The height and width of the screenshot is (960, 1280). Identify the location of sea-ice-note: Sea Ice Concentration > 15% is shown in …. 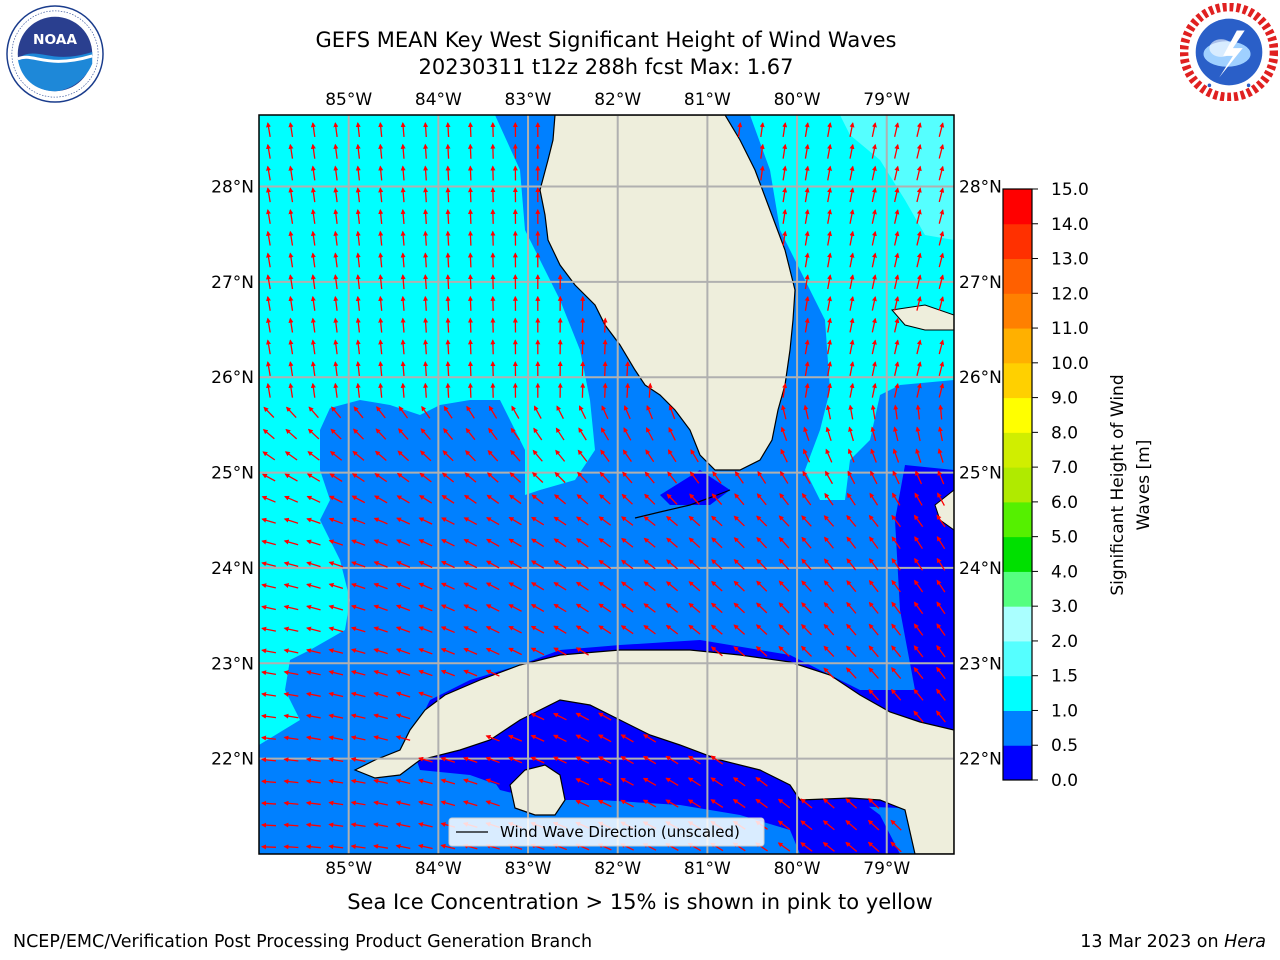
(640, 902).